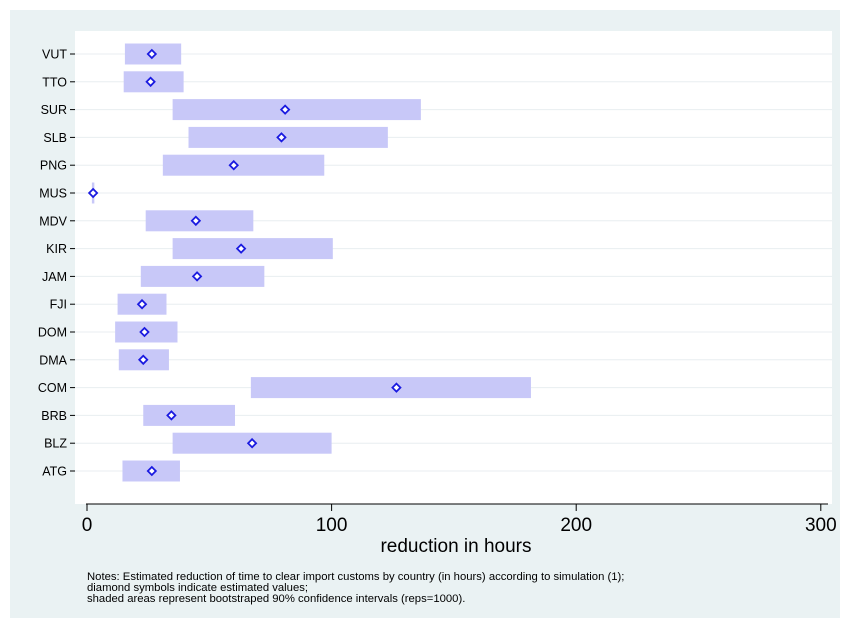 This screenshot has height=620, width=847. Describe the element at coordinates (53, 166) in the screenshot. I see `y-tick-label: PNG` at that location.